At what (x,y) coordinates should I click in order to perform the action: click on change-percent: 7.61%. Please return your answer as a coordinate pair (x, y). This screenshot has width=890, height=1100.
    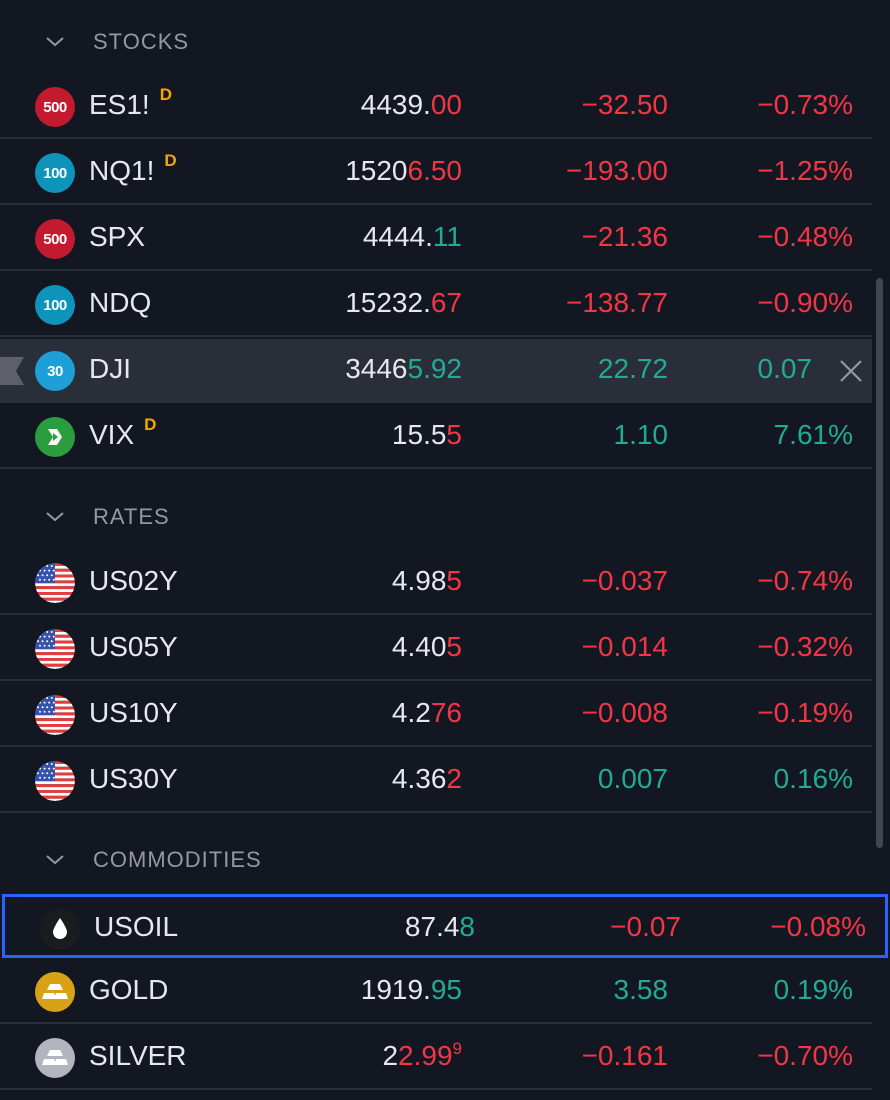
    Looking at the image, I should click on (813, 434).